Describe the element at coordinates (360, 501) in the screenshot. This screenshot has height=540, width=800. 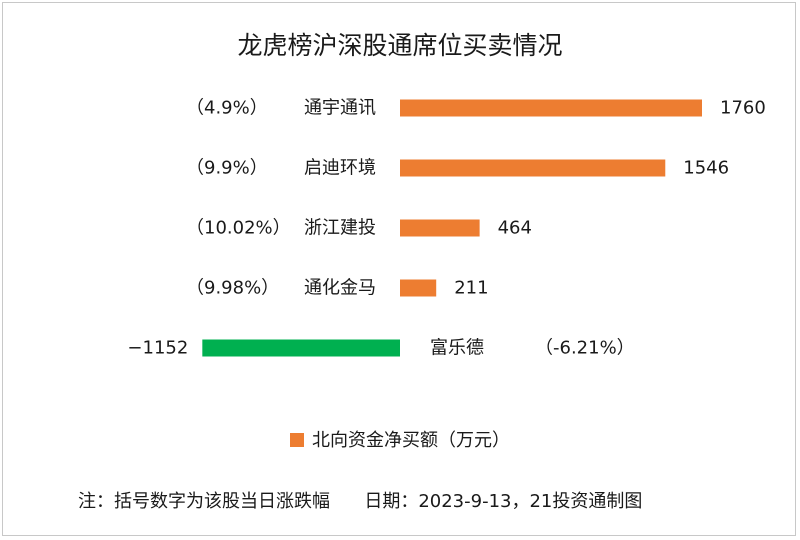
I see `footnote: 注：括号数字为该股当日涨跌幅 日期：2023-9-13，21投资通制图` at that location.